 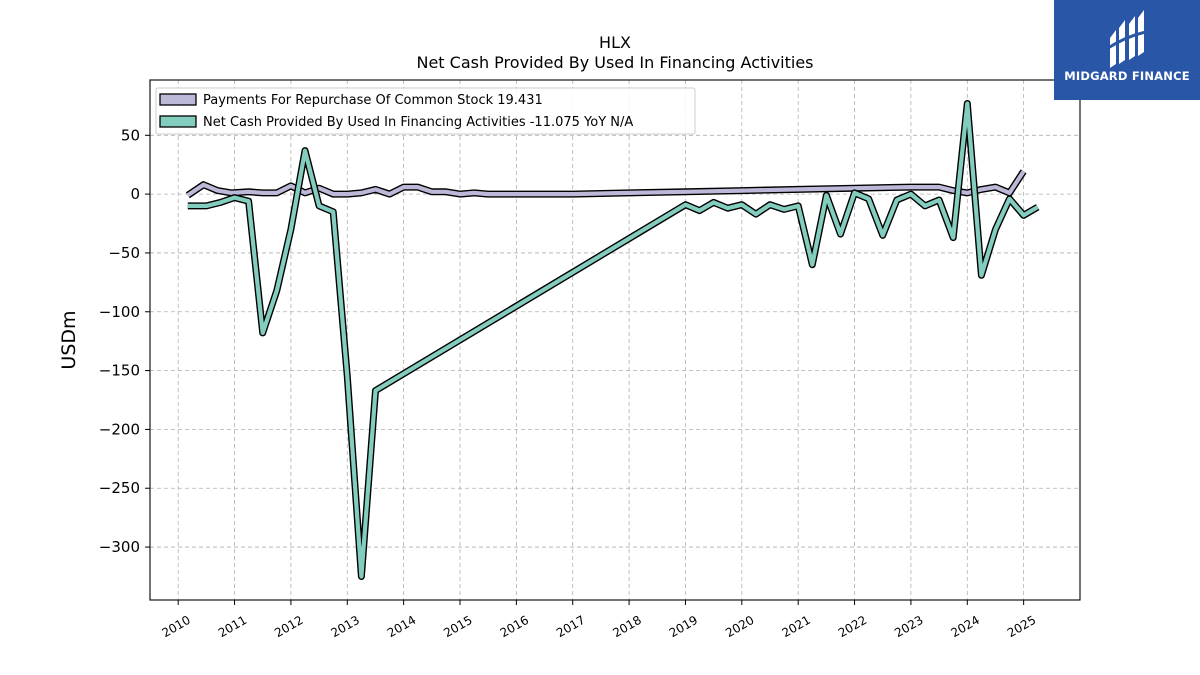 What do you see at coordinates (514, 626) in the screenshot?
I see `x-tick-label: 2016` at bounding box center [514, 626].